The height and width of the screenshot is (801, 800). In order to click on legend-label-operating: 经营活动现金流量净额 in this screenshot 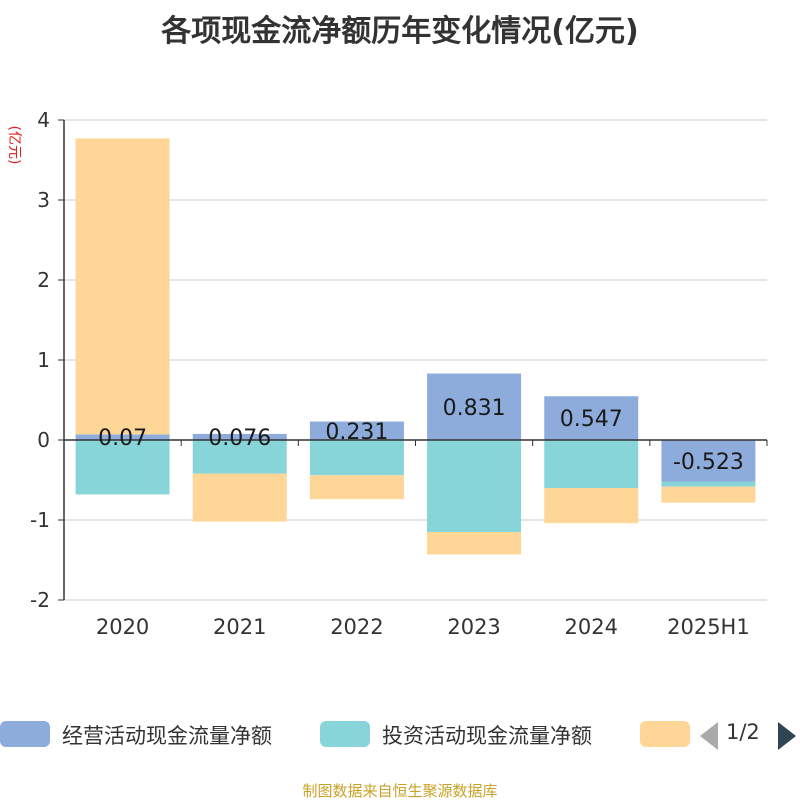, I will do `click(167, 736)`.